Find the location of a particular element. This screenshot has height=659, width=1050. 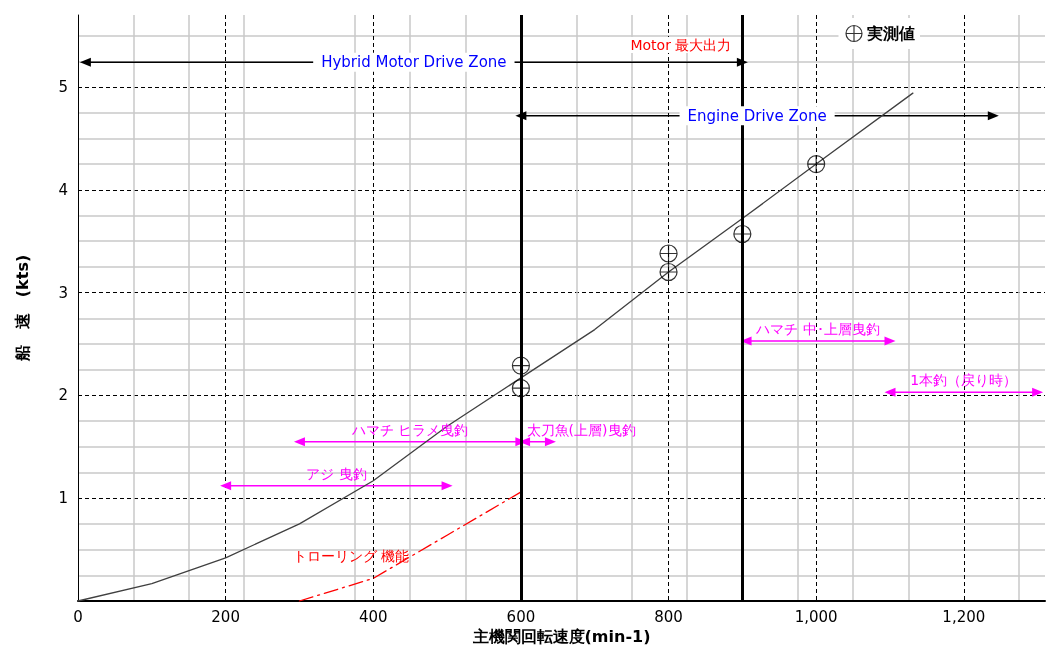

x-tick-label: 200 is located at coordinates (225, 616).